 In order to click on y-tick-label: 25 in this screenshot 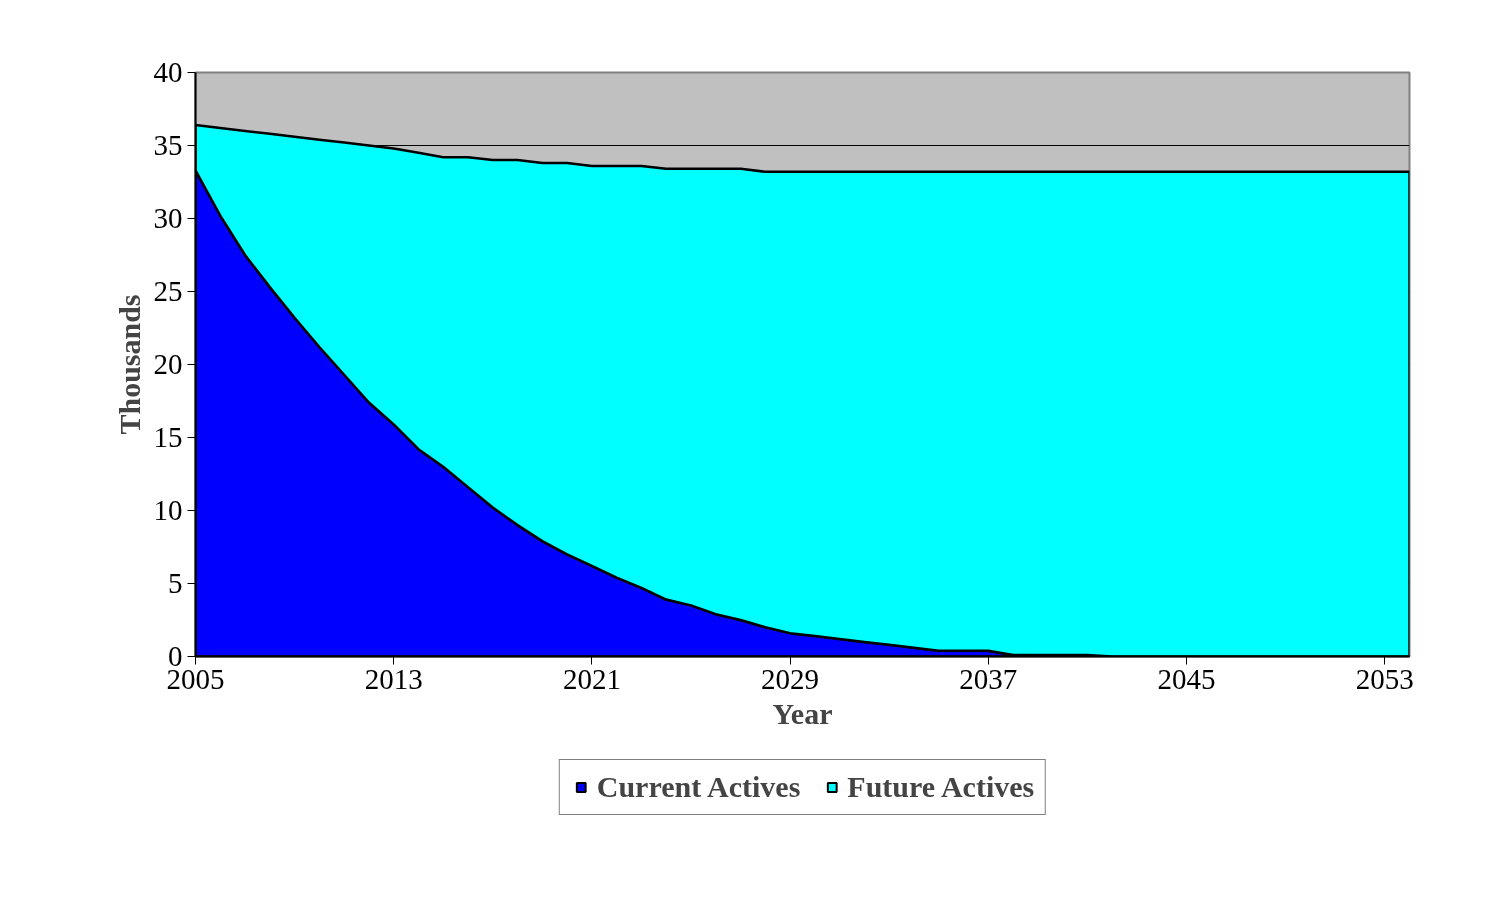, I will do `click(168, 291)`.